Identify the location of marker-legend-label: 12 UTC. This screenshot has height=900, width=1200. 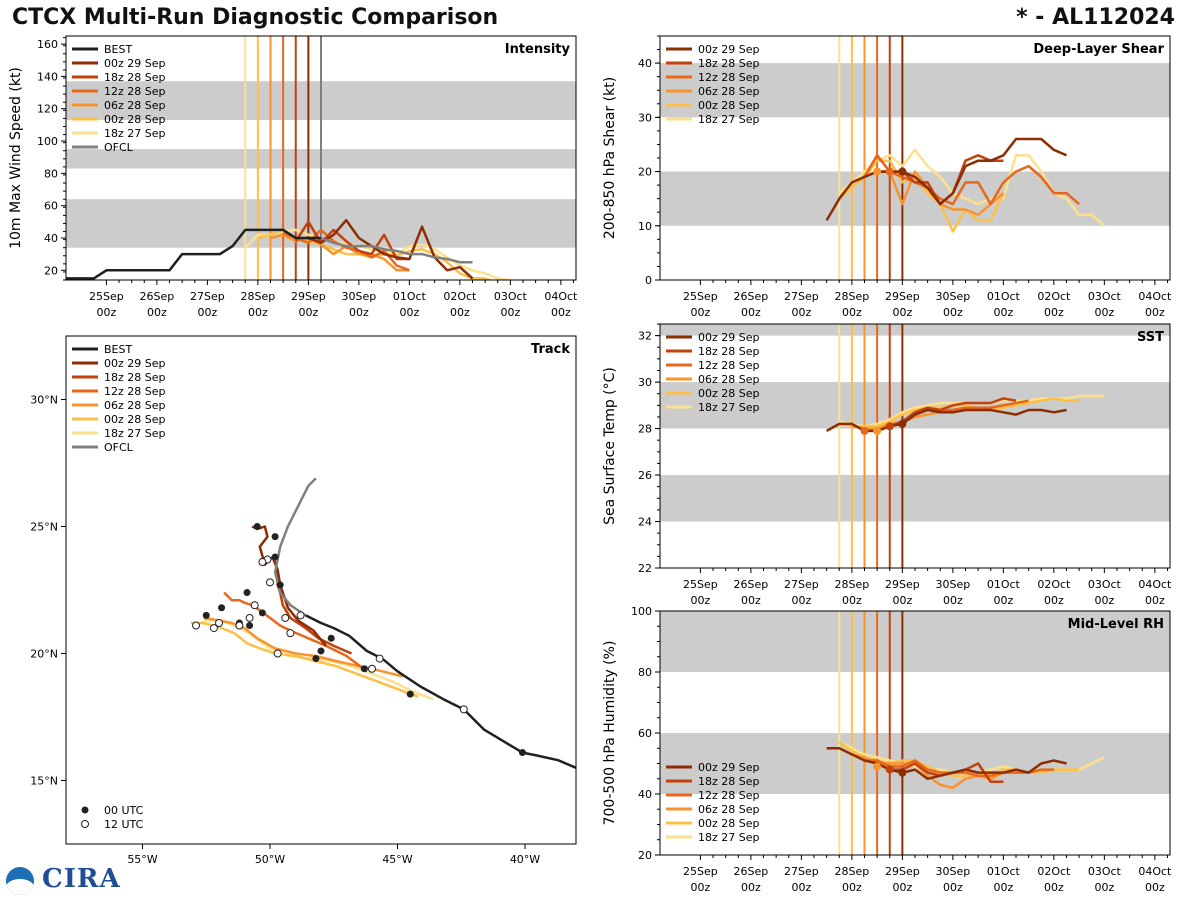
(124, 824).